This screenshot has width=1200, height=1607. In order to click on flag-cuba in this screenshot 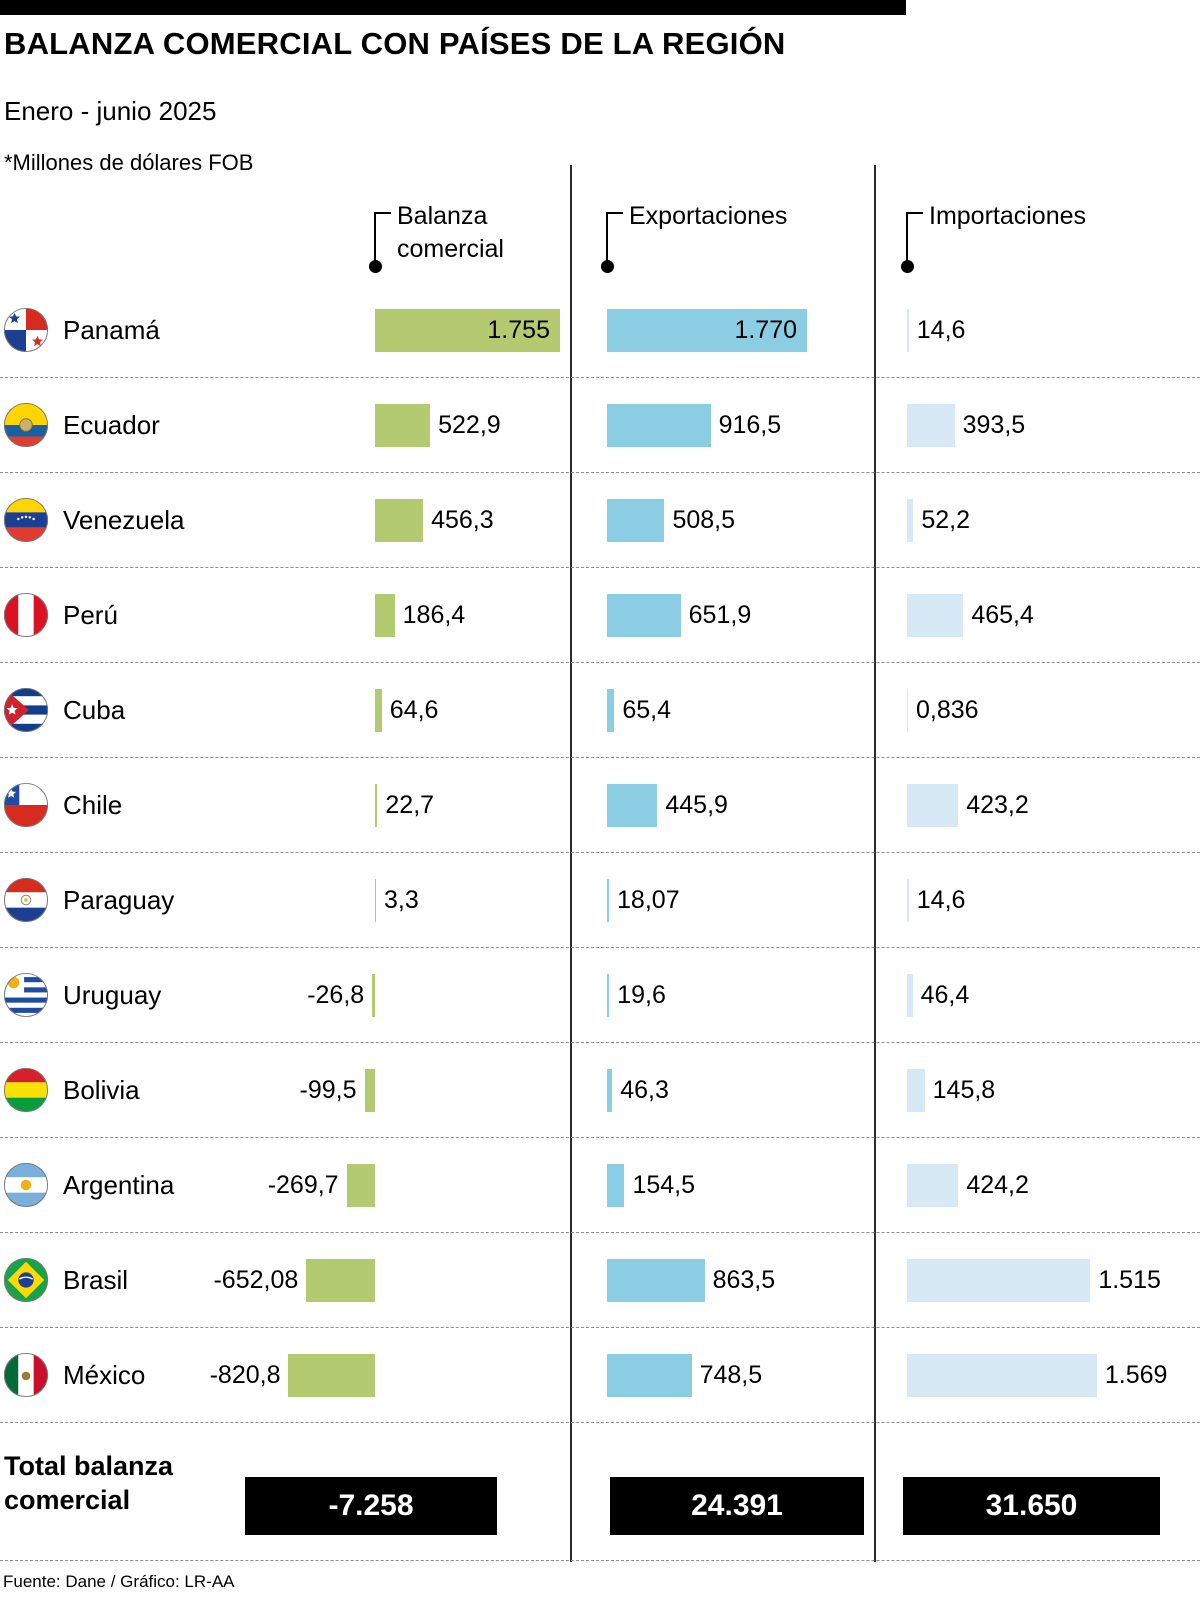, I will do `click(26, 710)`.